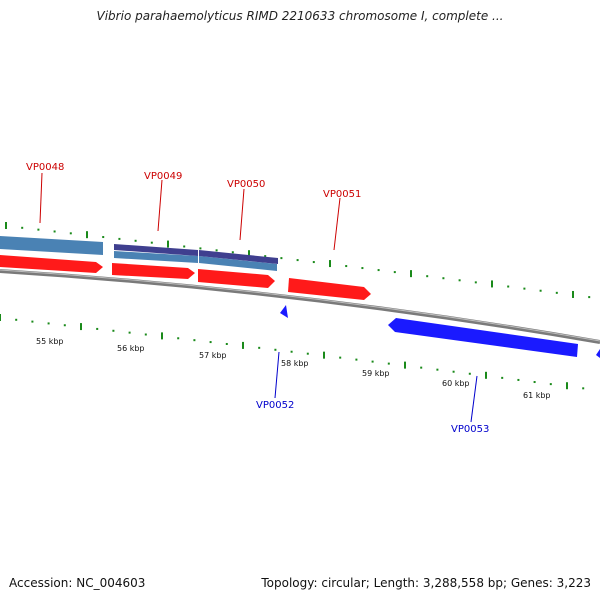 This screenshot has width=600, height=600. Describe the element at coordinates (160, 205) in the screenshot. I see `leader-vp0049` at that location.